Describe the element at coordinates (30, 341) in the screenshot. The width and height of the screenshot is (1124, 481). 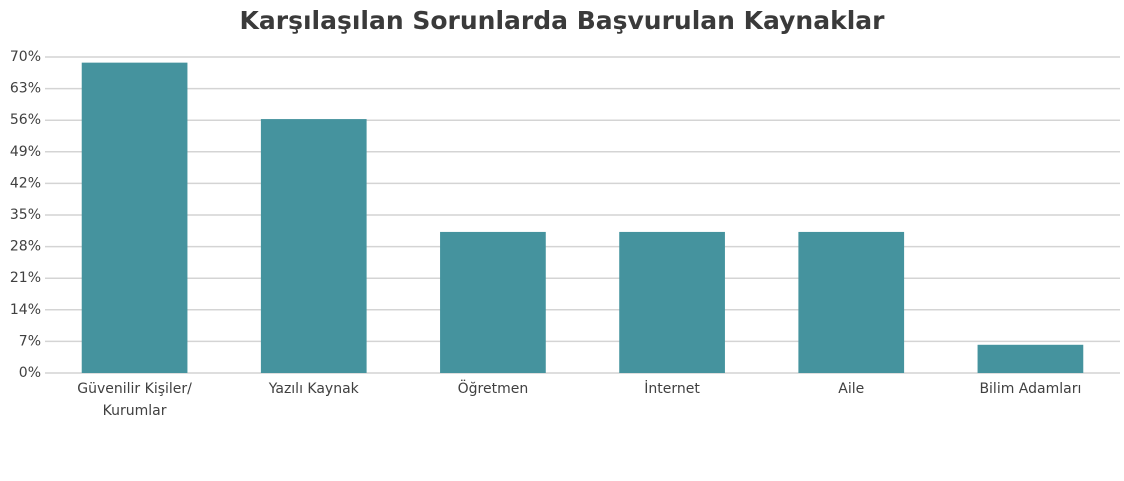
I see `y-tick-label: 7%` at that location.